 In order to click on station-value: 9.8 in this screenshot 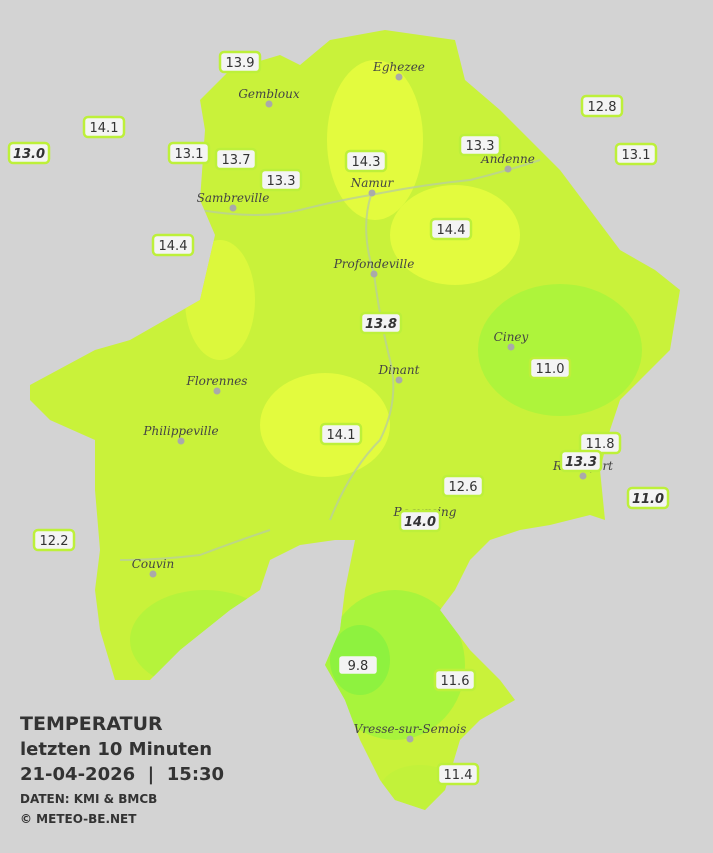, I will do `click(358, 666)`.